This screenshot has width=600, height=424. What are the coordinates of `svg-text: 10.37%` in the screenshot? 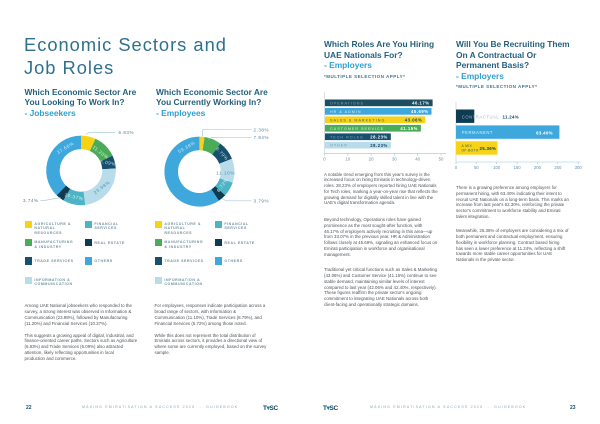 It's located at (74, 196).